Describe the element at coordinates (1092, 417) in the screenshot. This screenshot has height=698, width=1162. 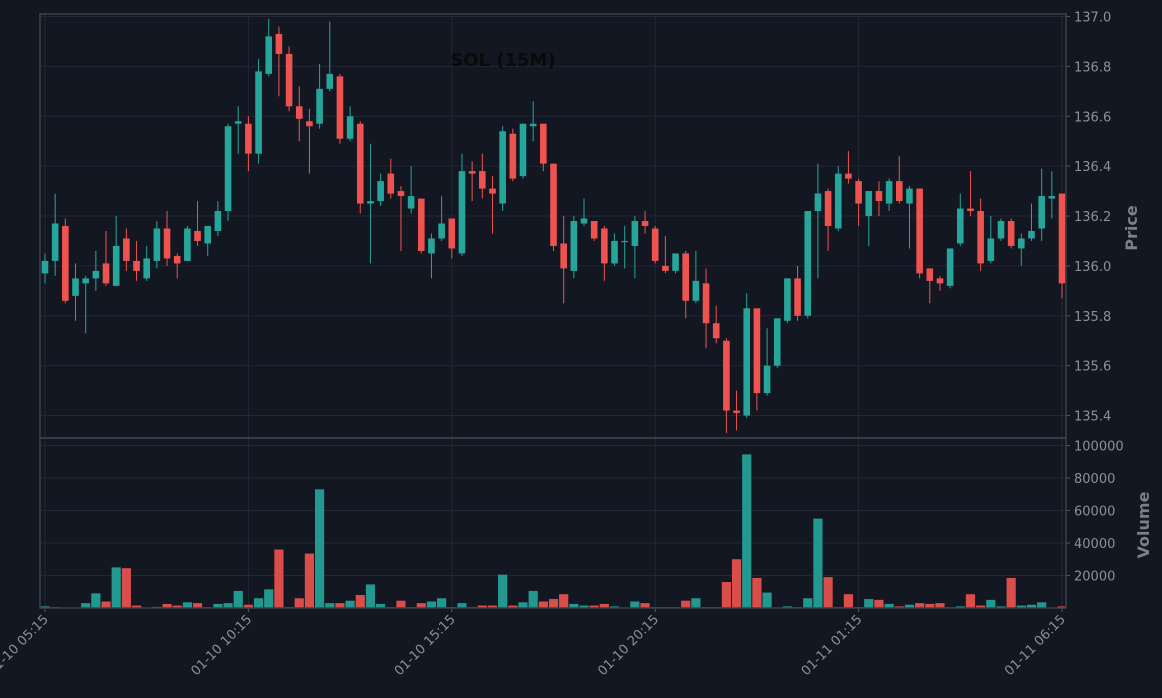
I see `y-tick-label: 135.4` at that location.